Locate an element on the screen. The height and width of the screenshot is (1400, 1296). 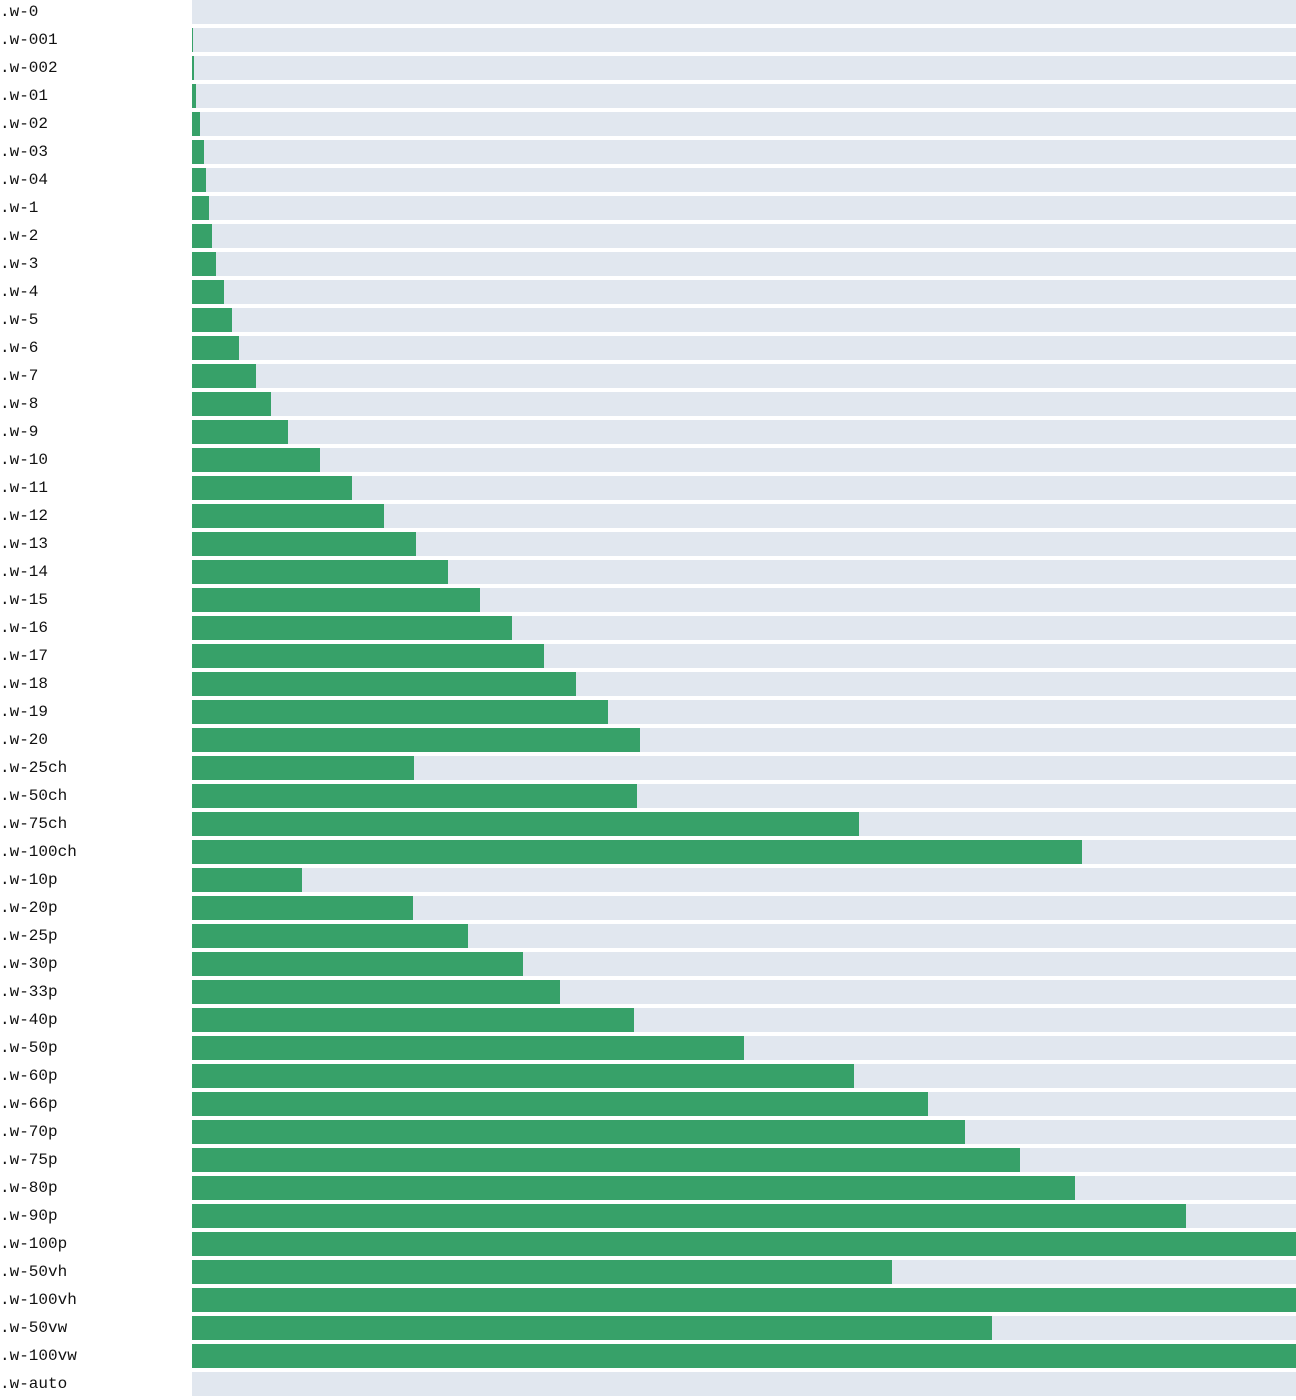
width-row: .w-10p is located at coordinates (648, 882).